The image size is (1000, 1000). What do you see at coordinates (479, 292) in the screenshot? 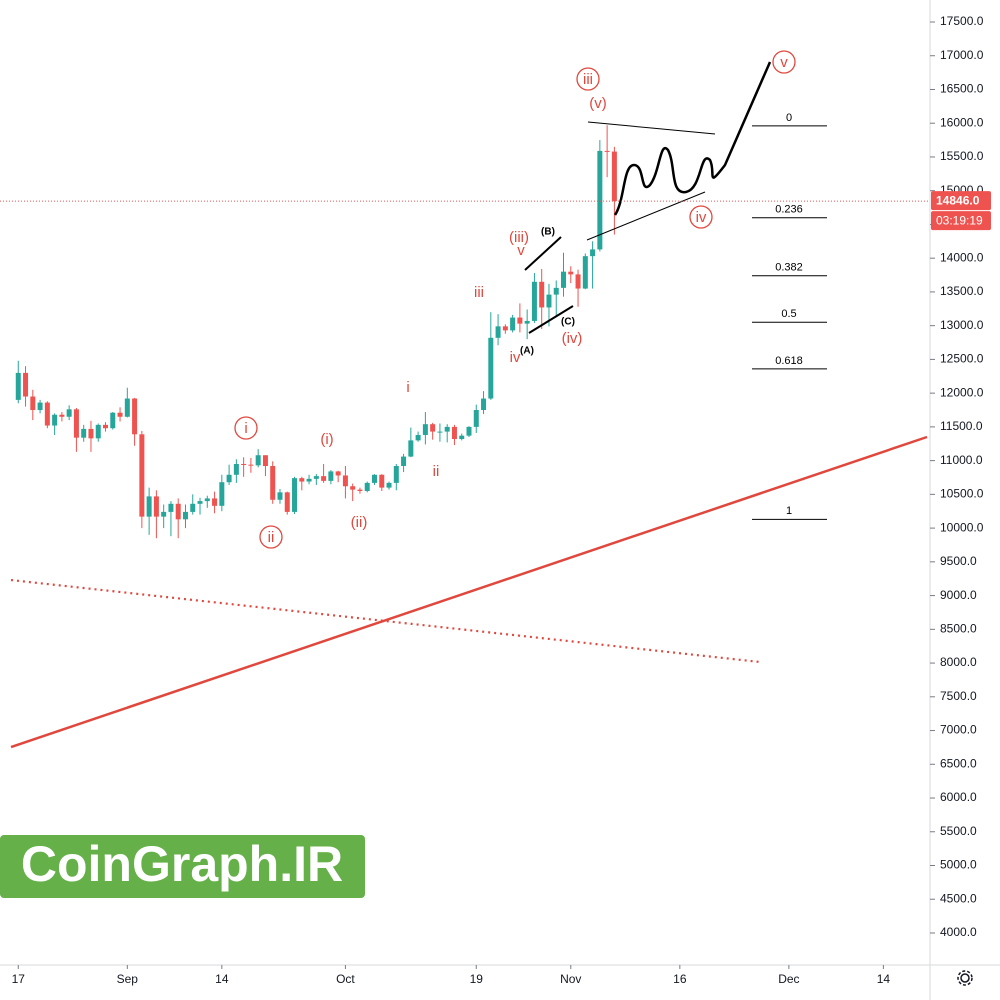
I see `wave-label: iii` at bounding box center [479, 292].